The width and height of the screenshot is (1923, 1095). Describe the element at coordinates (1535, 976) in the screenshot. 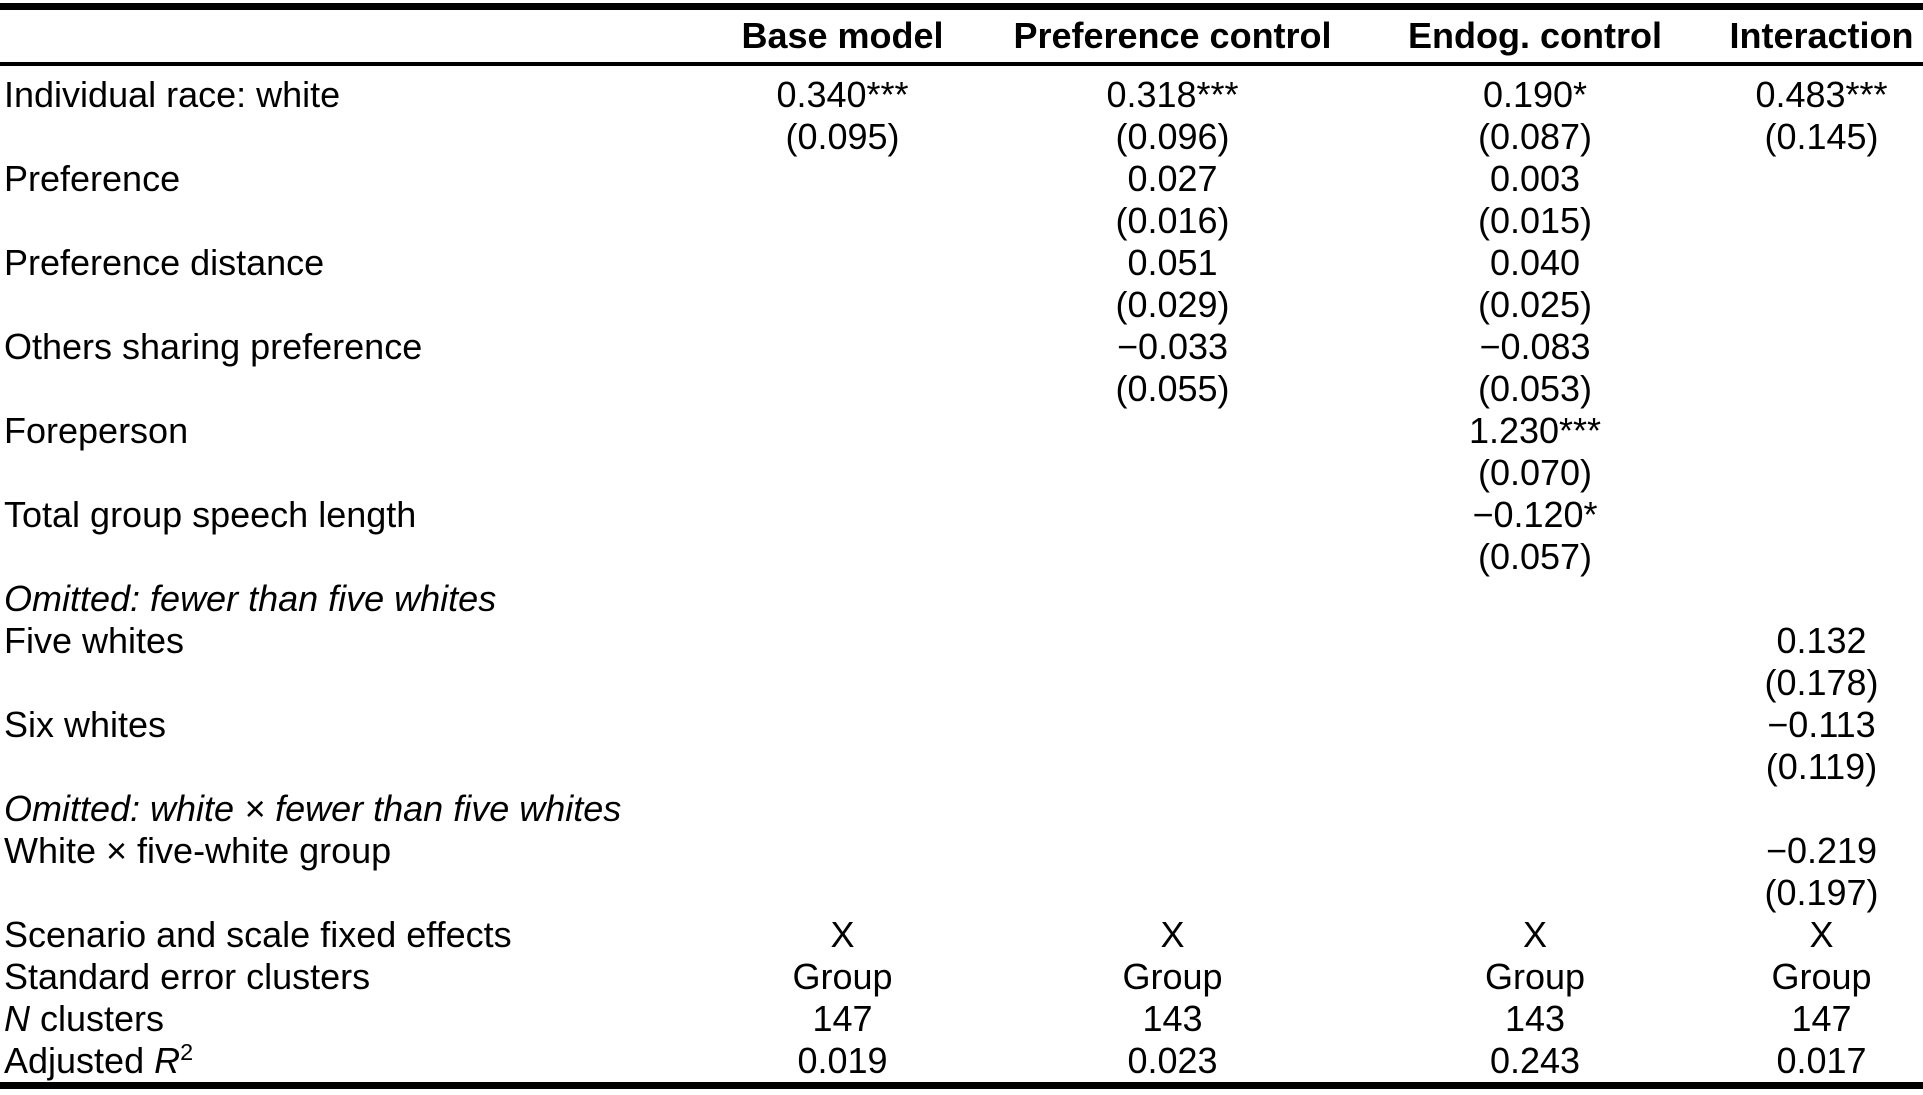

I see `cell-endog-control: Group` at that location.